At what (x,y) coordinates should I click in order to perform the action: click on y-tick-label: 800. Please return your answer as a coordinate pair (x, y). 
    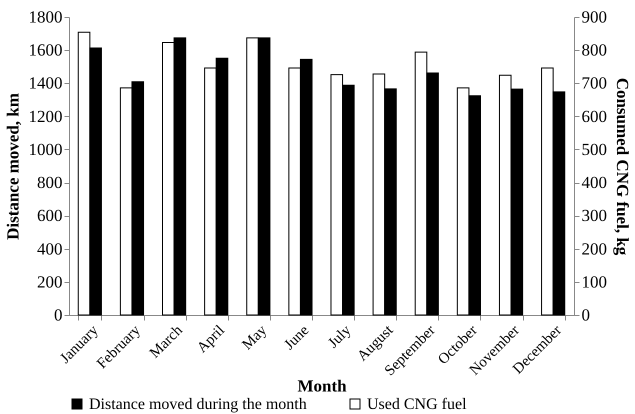
    Looking at the image, I should click on (49, 182).